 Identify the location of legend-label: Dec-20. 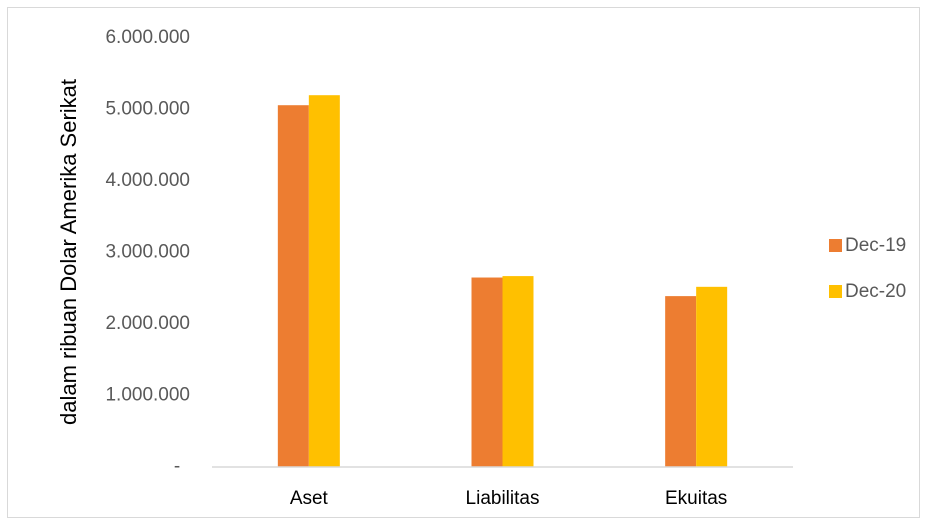
(875, 291).